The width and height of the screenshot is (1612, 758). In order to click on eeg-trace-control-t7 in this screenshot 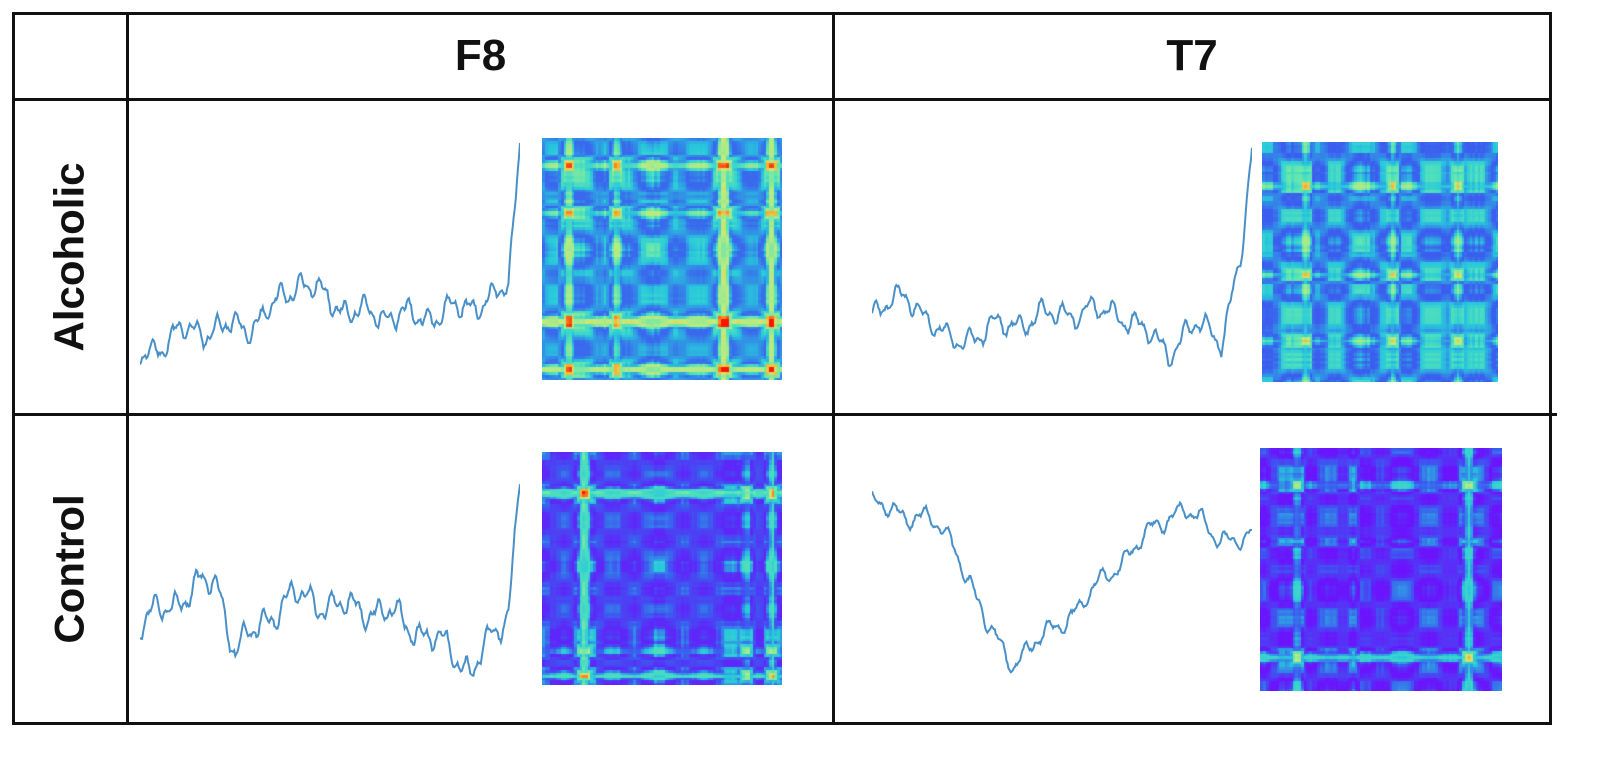, I will do `click(1062, 582)`.